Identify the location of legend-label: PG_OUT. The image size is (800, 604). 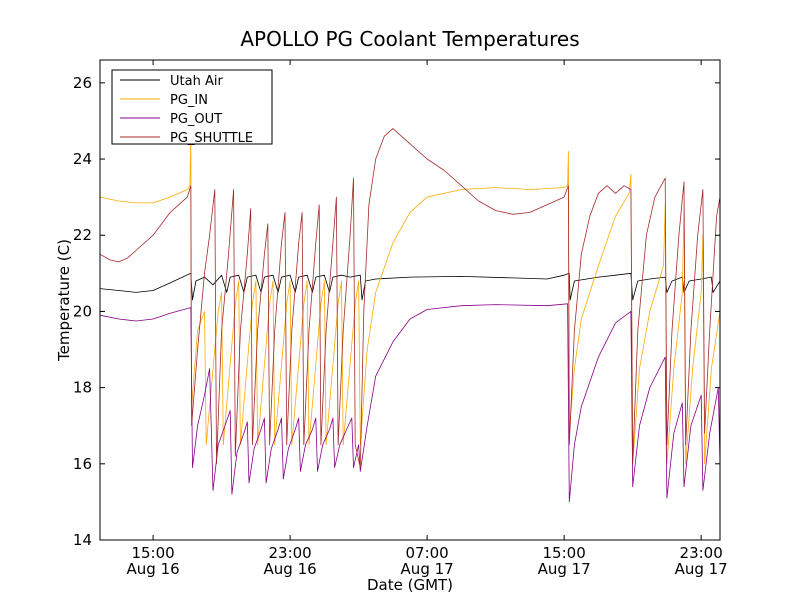
(196, 119).